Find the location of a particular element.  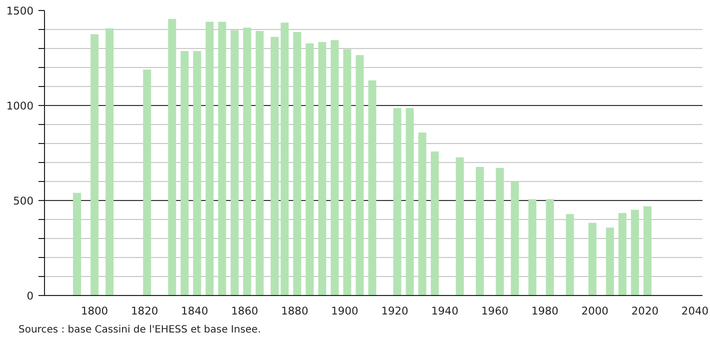

y-tick-label: 0 is located at coordinates (30, 296).